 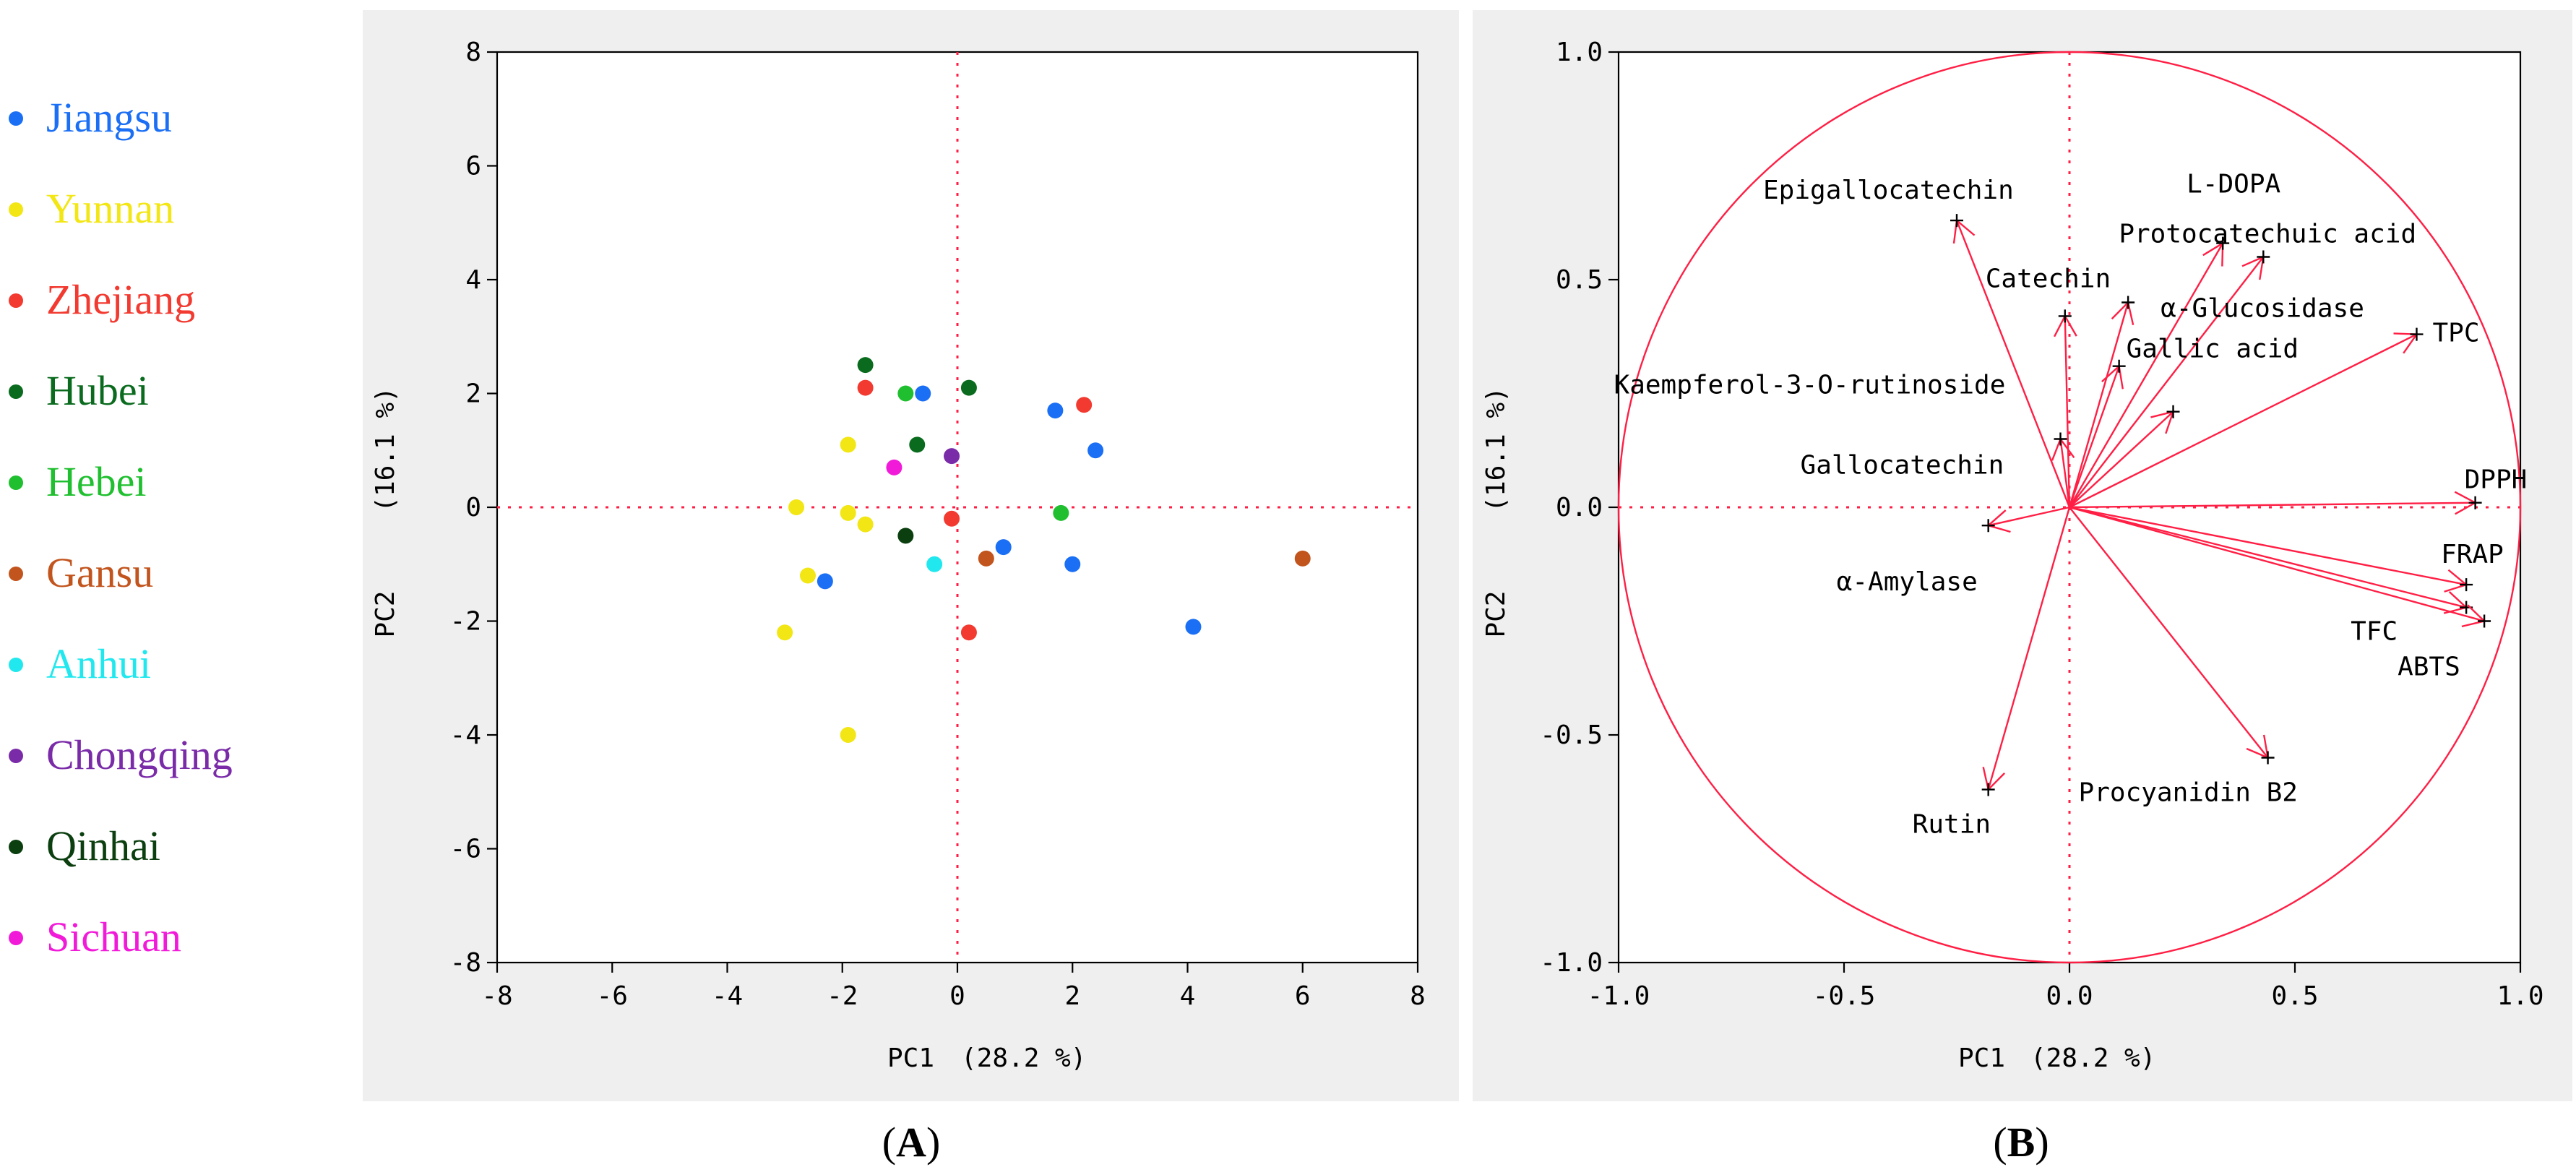 I want to click on series-yunnan, so click(x=825, y=589).